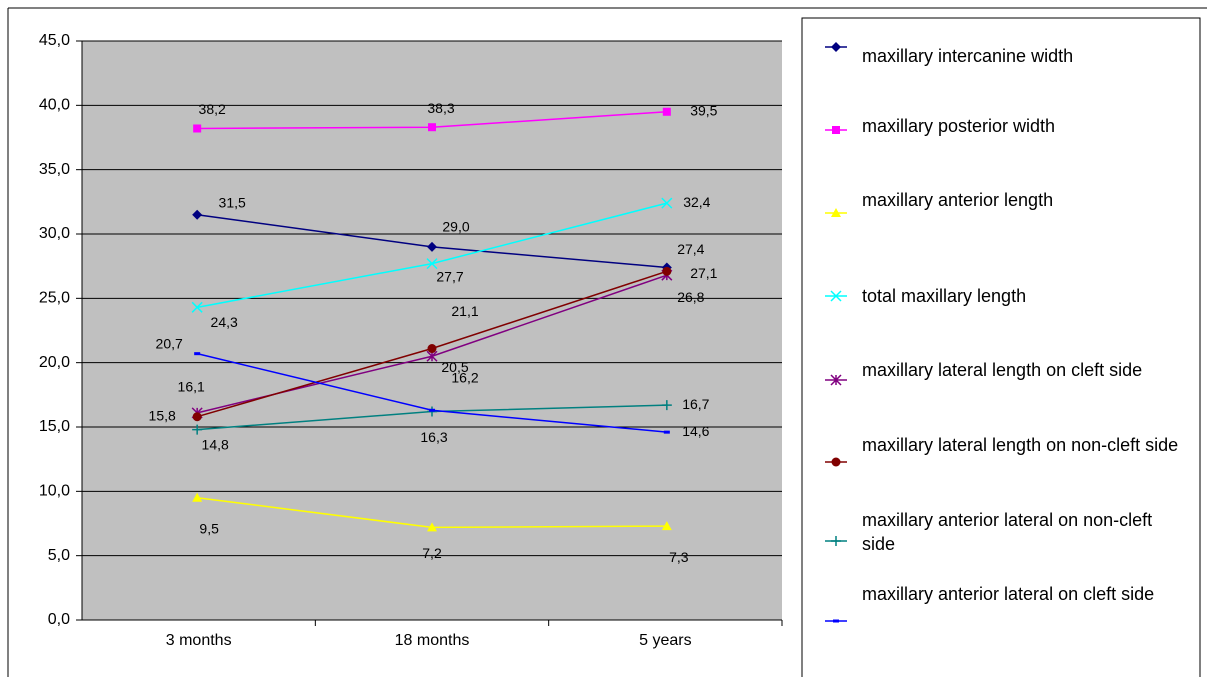 This screenshot has height=677, width=1207. Describe the element at coordinates (1002, 370) in the screenshot. I see `legend-label: maxillary lateral length on cleft side` at that location.